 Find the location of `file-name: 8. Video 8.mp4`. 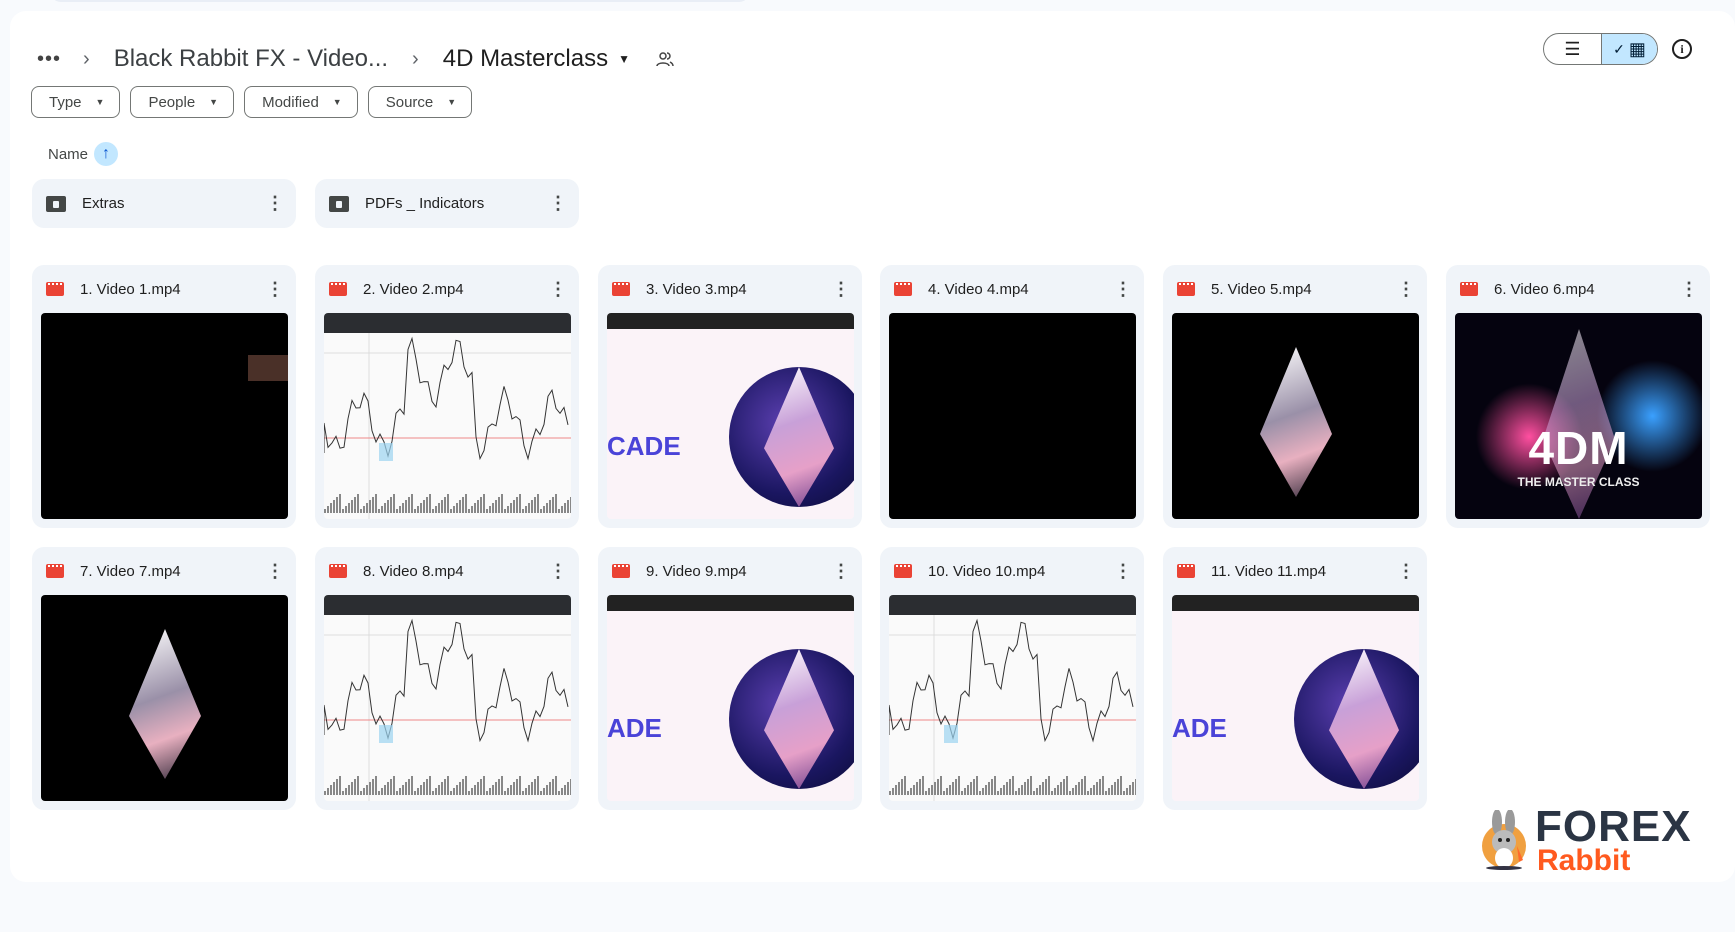

file-name: 8. Video 8.mp4 is located at coordinates (413, 571).